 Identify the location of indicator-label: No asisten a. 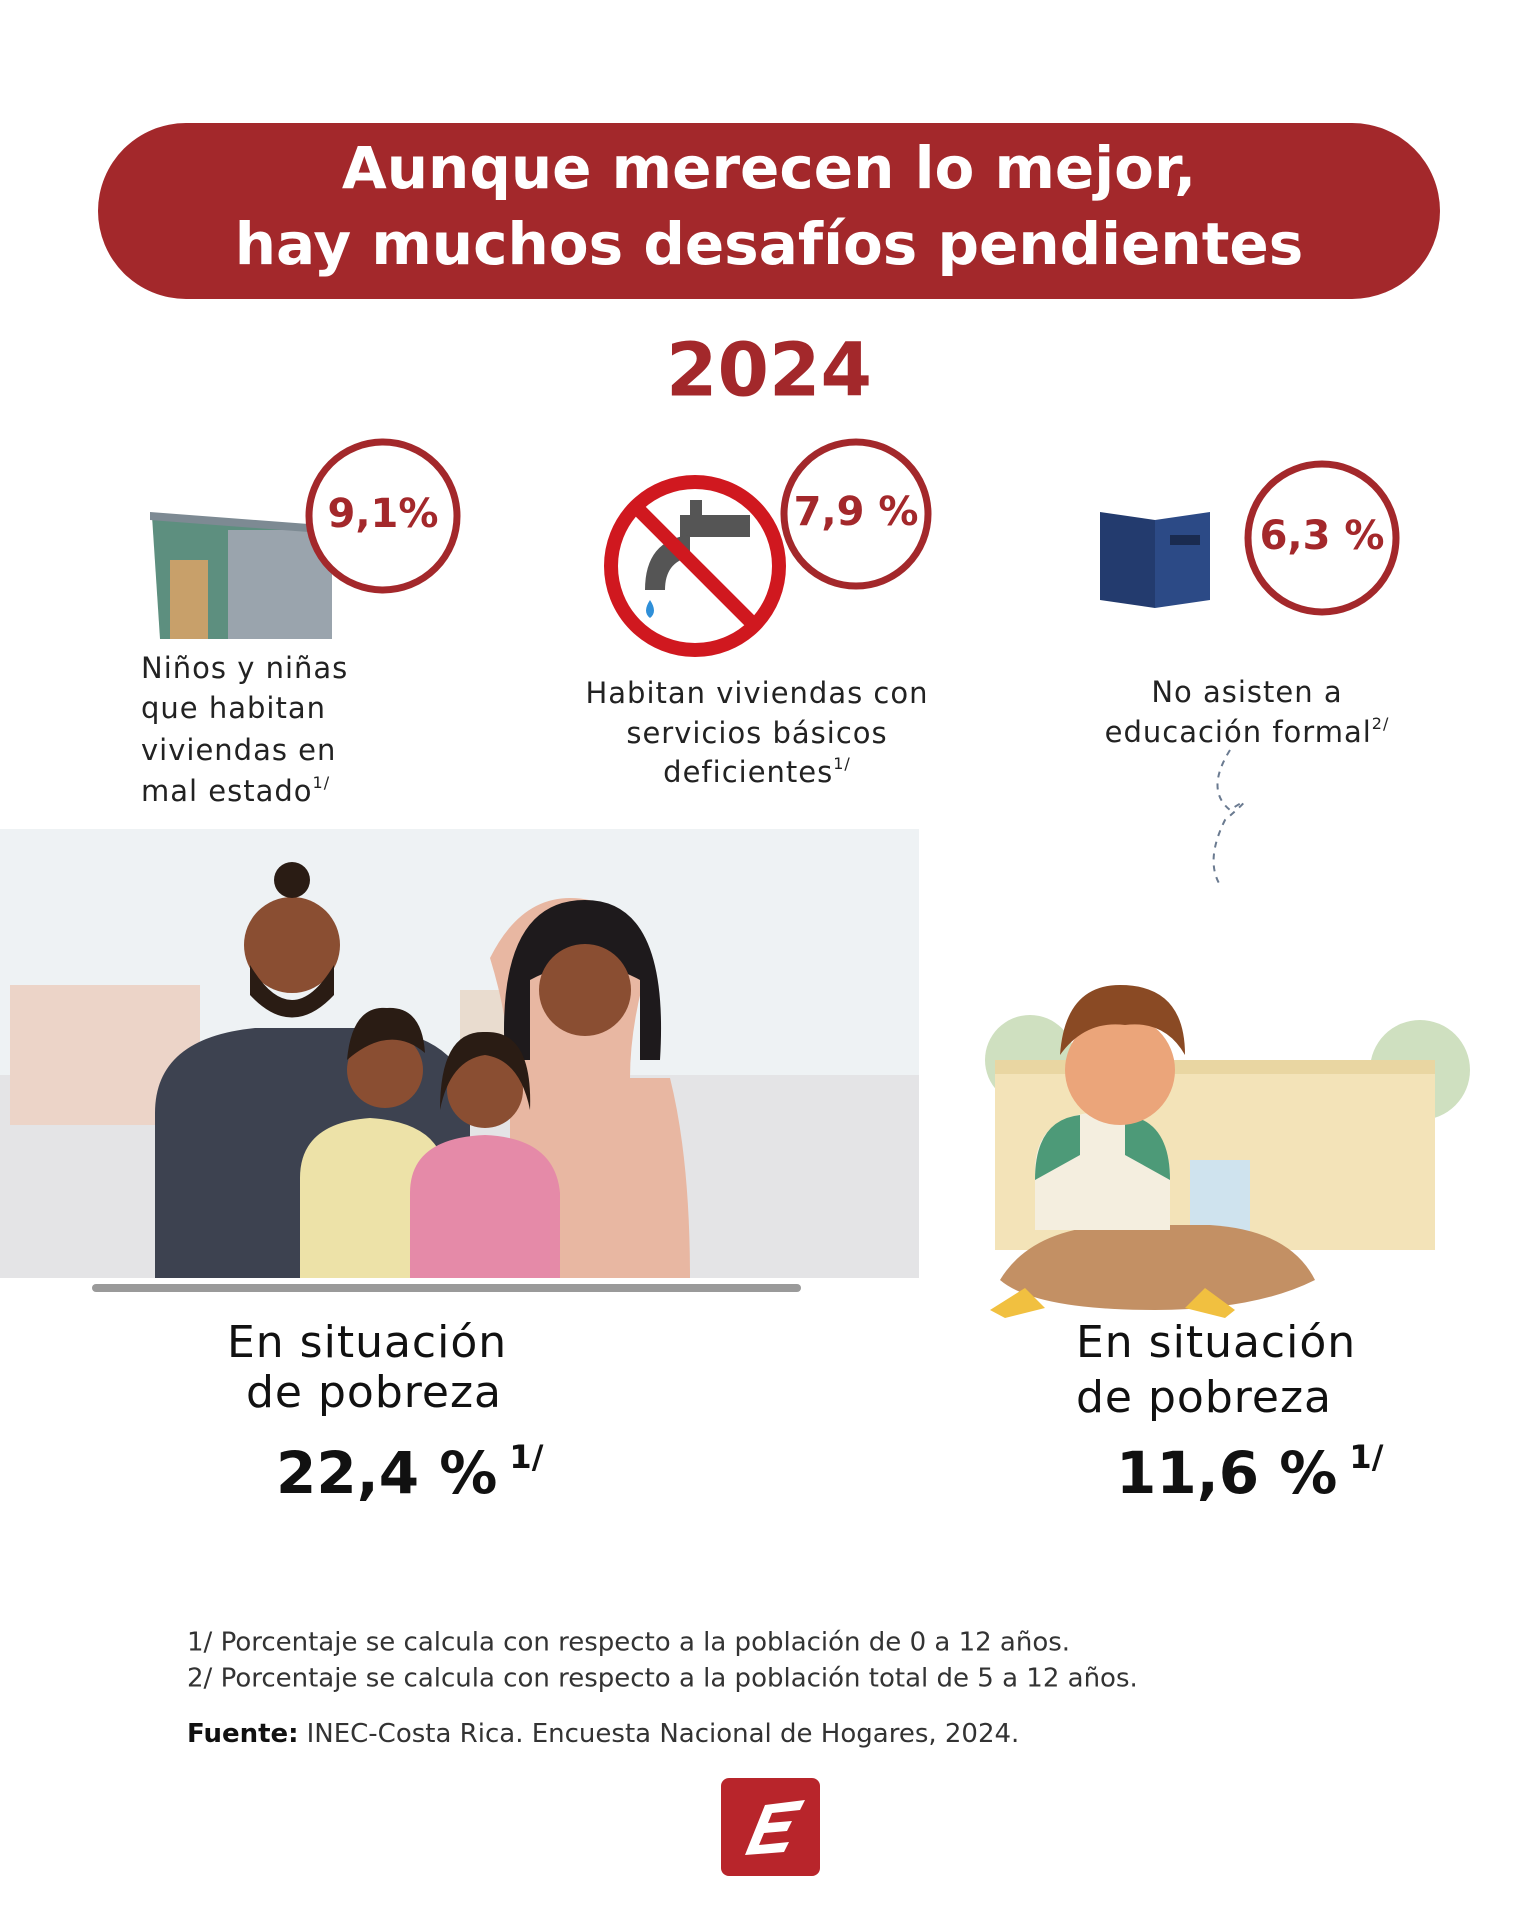
(1246, 692).